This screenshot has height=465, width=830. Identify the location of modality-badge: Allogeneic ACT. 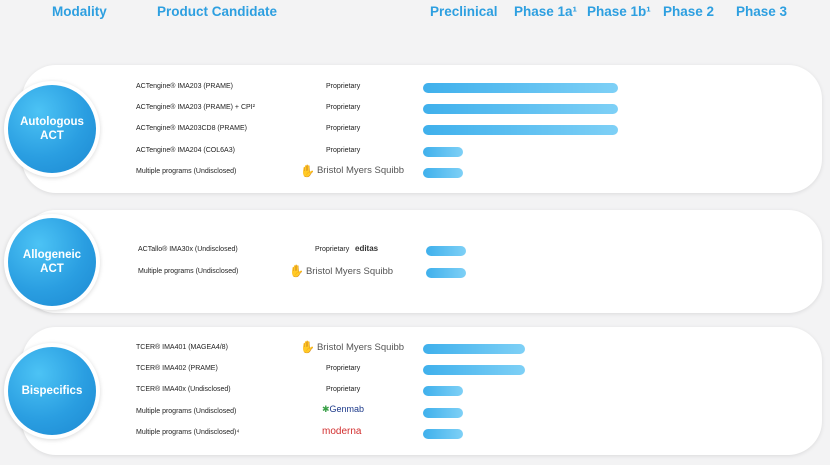
(52, 261).